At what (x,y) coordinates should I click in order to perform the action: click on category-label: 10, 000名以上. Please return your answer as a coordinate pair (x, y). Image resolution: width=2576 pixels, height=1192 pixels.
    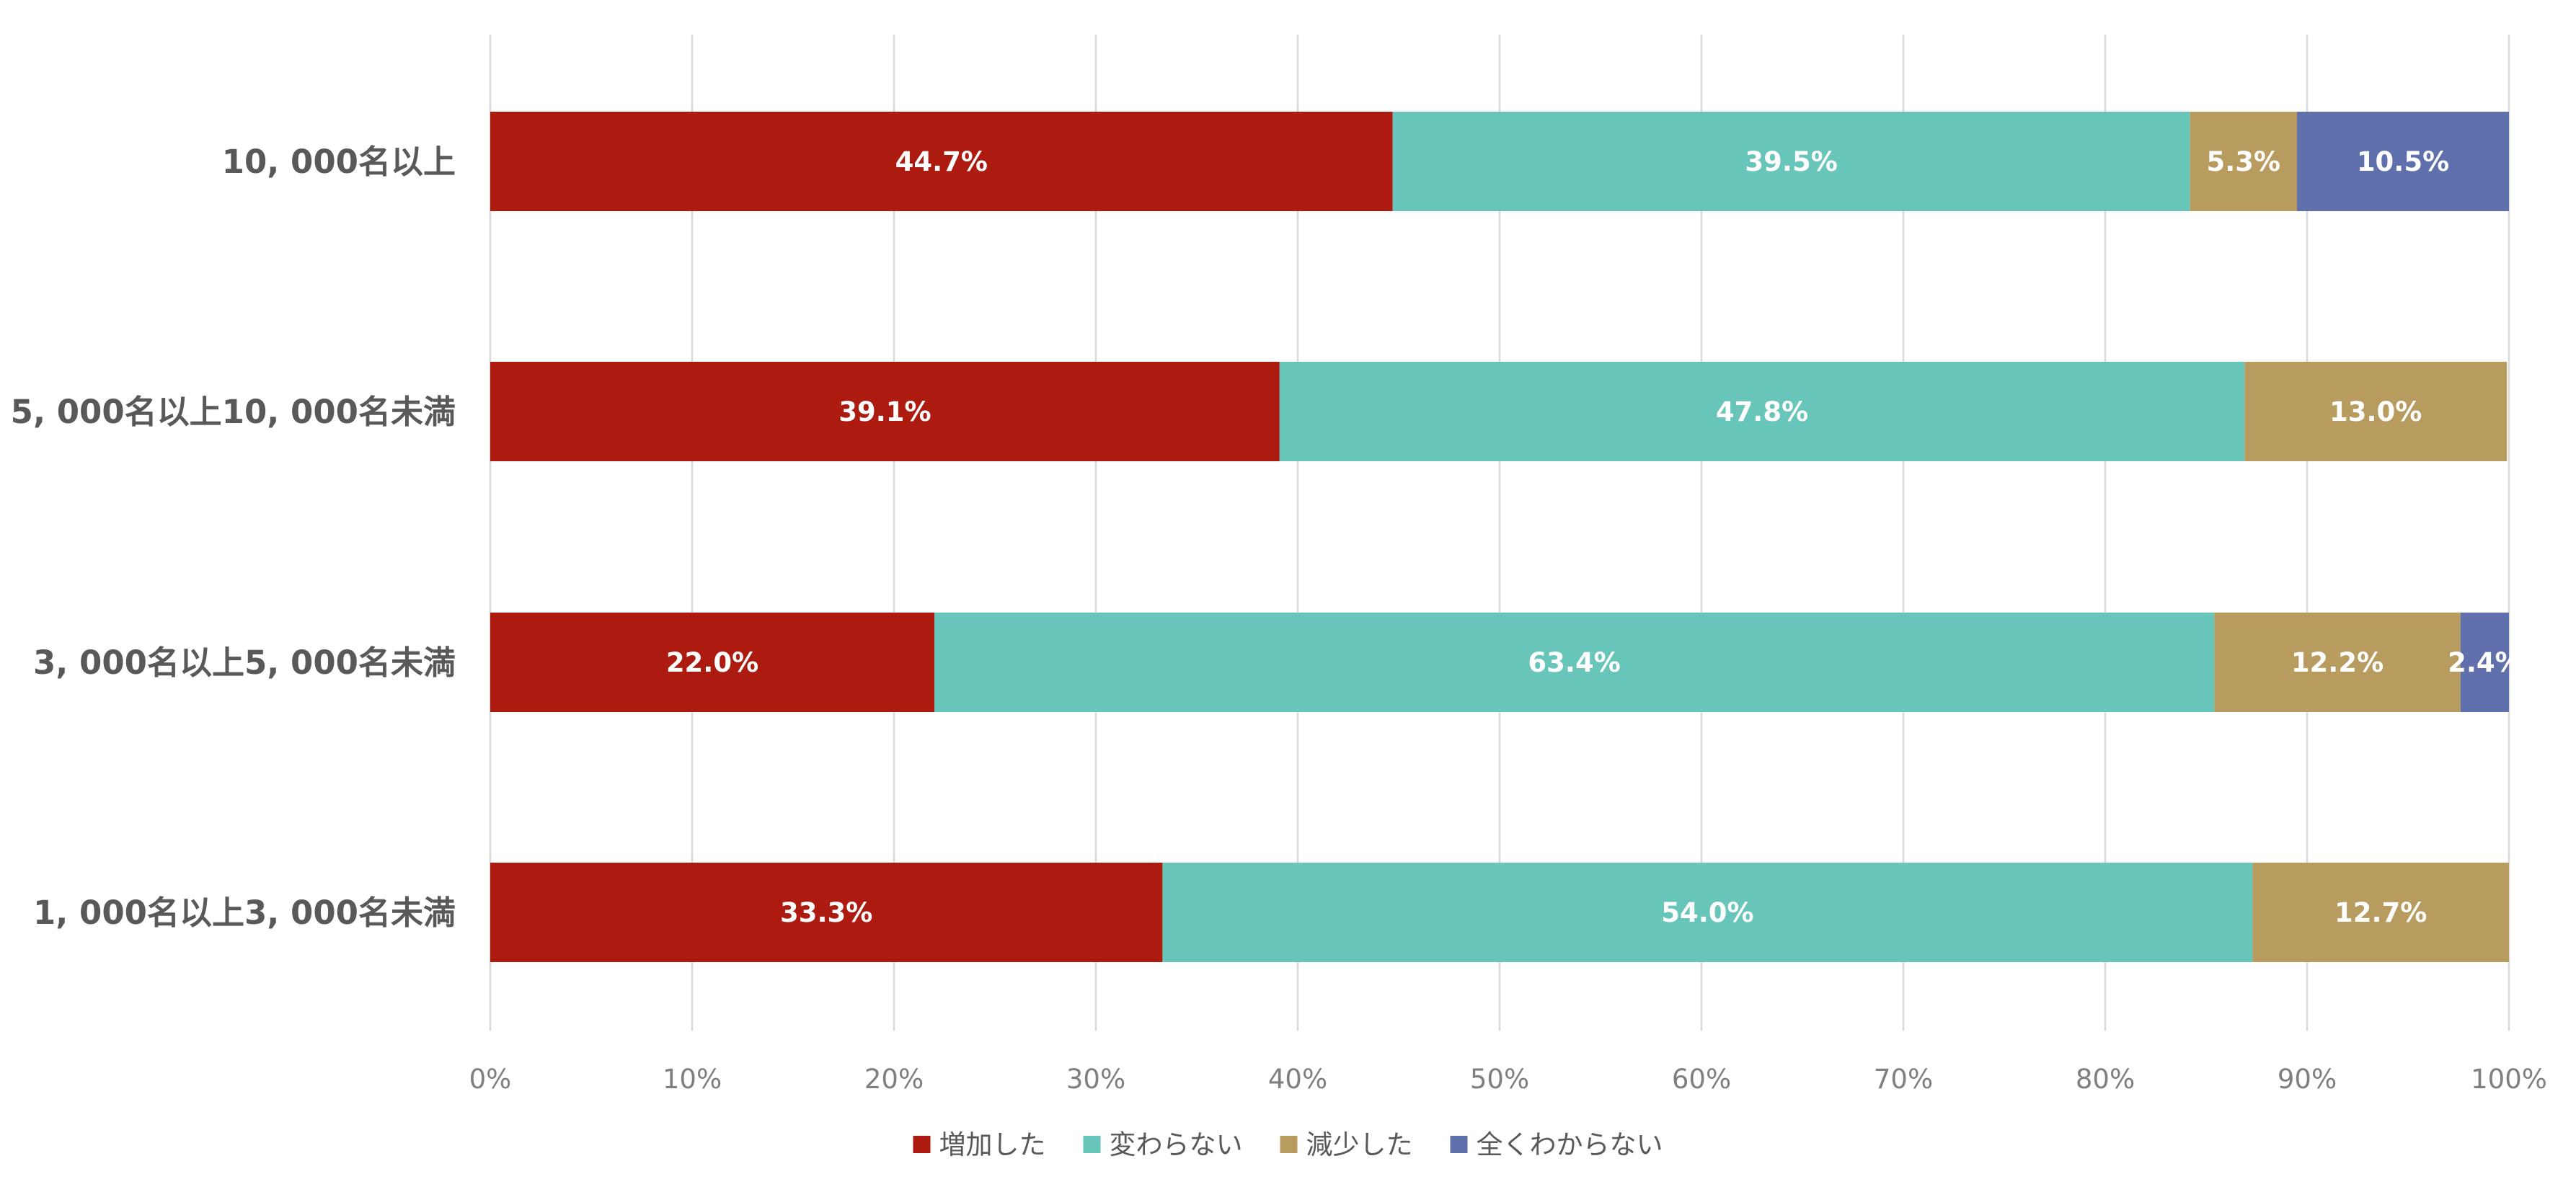
    Looking at the image, I should click on (339, 162).